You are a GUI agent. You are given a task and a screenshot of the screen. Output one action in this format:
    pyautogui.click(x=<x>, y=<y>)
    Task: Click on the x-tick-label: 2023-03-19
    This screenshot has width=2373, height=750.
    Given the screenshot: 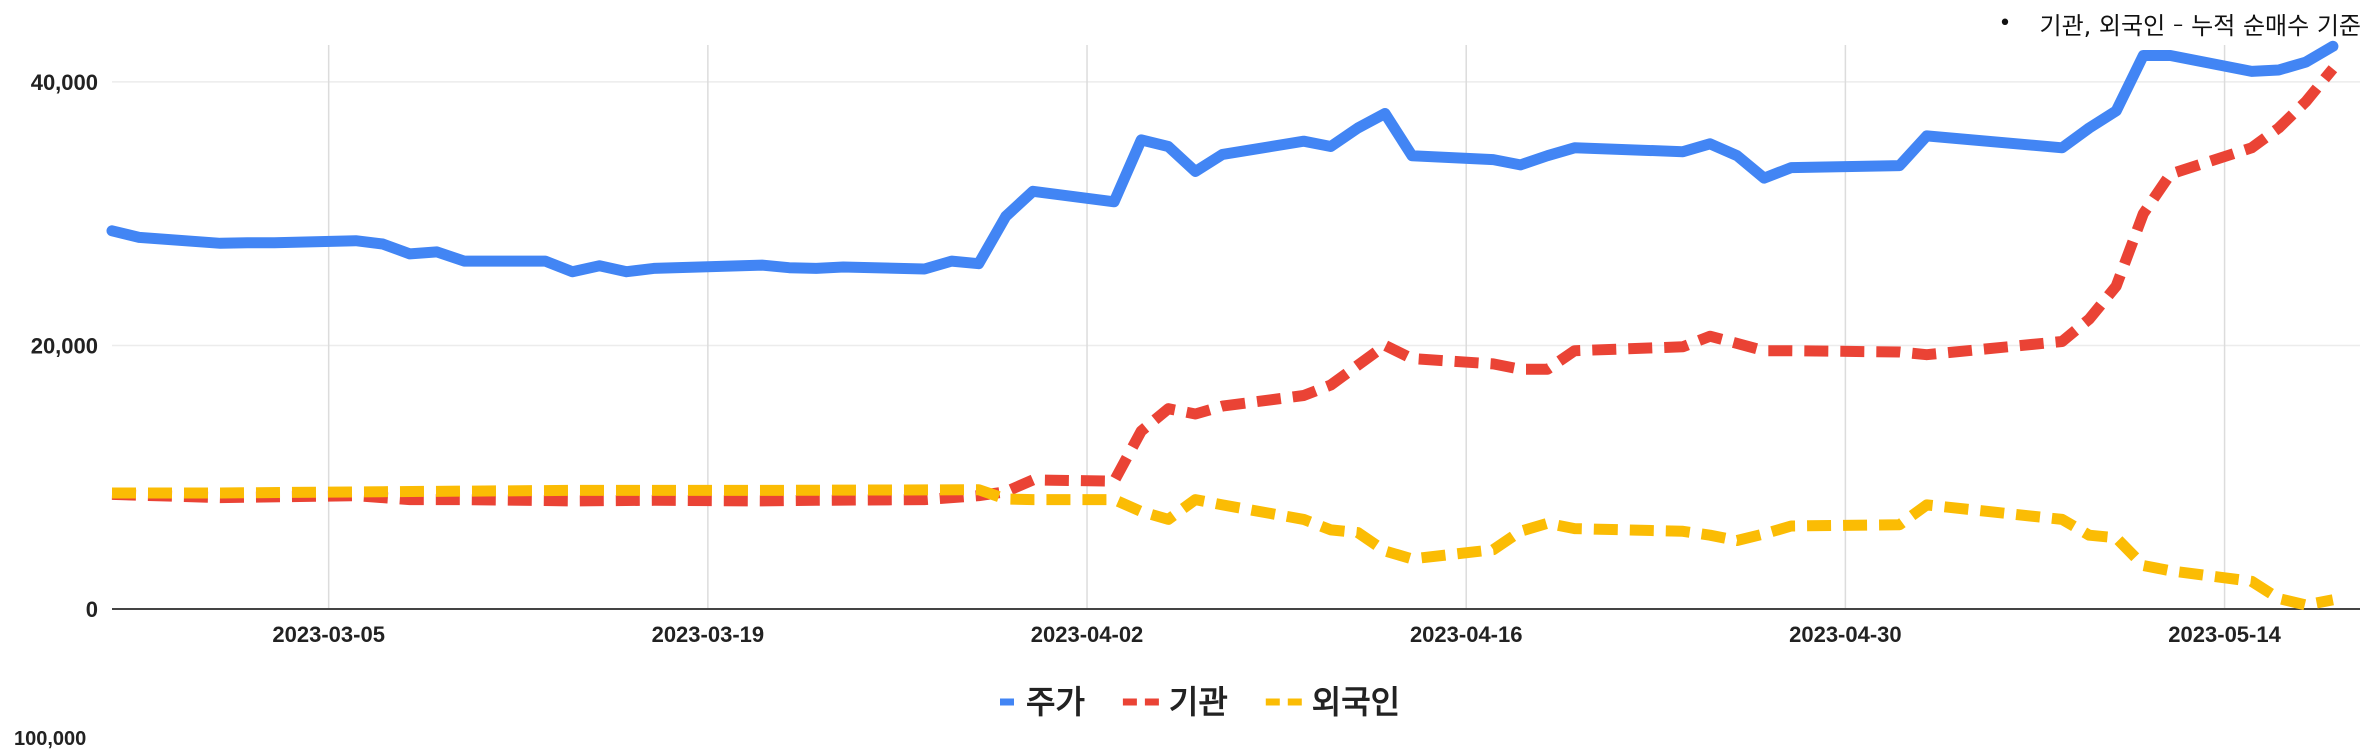 What is the action you would take?
    pyautogui.click(x=708, y=634)
    